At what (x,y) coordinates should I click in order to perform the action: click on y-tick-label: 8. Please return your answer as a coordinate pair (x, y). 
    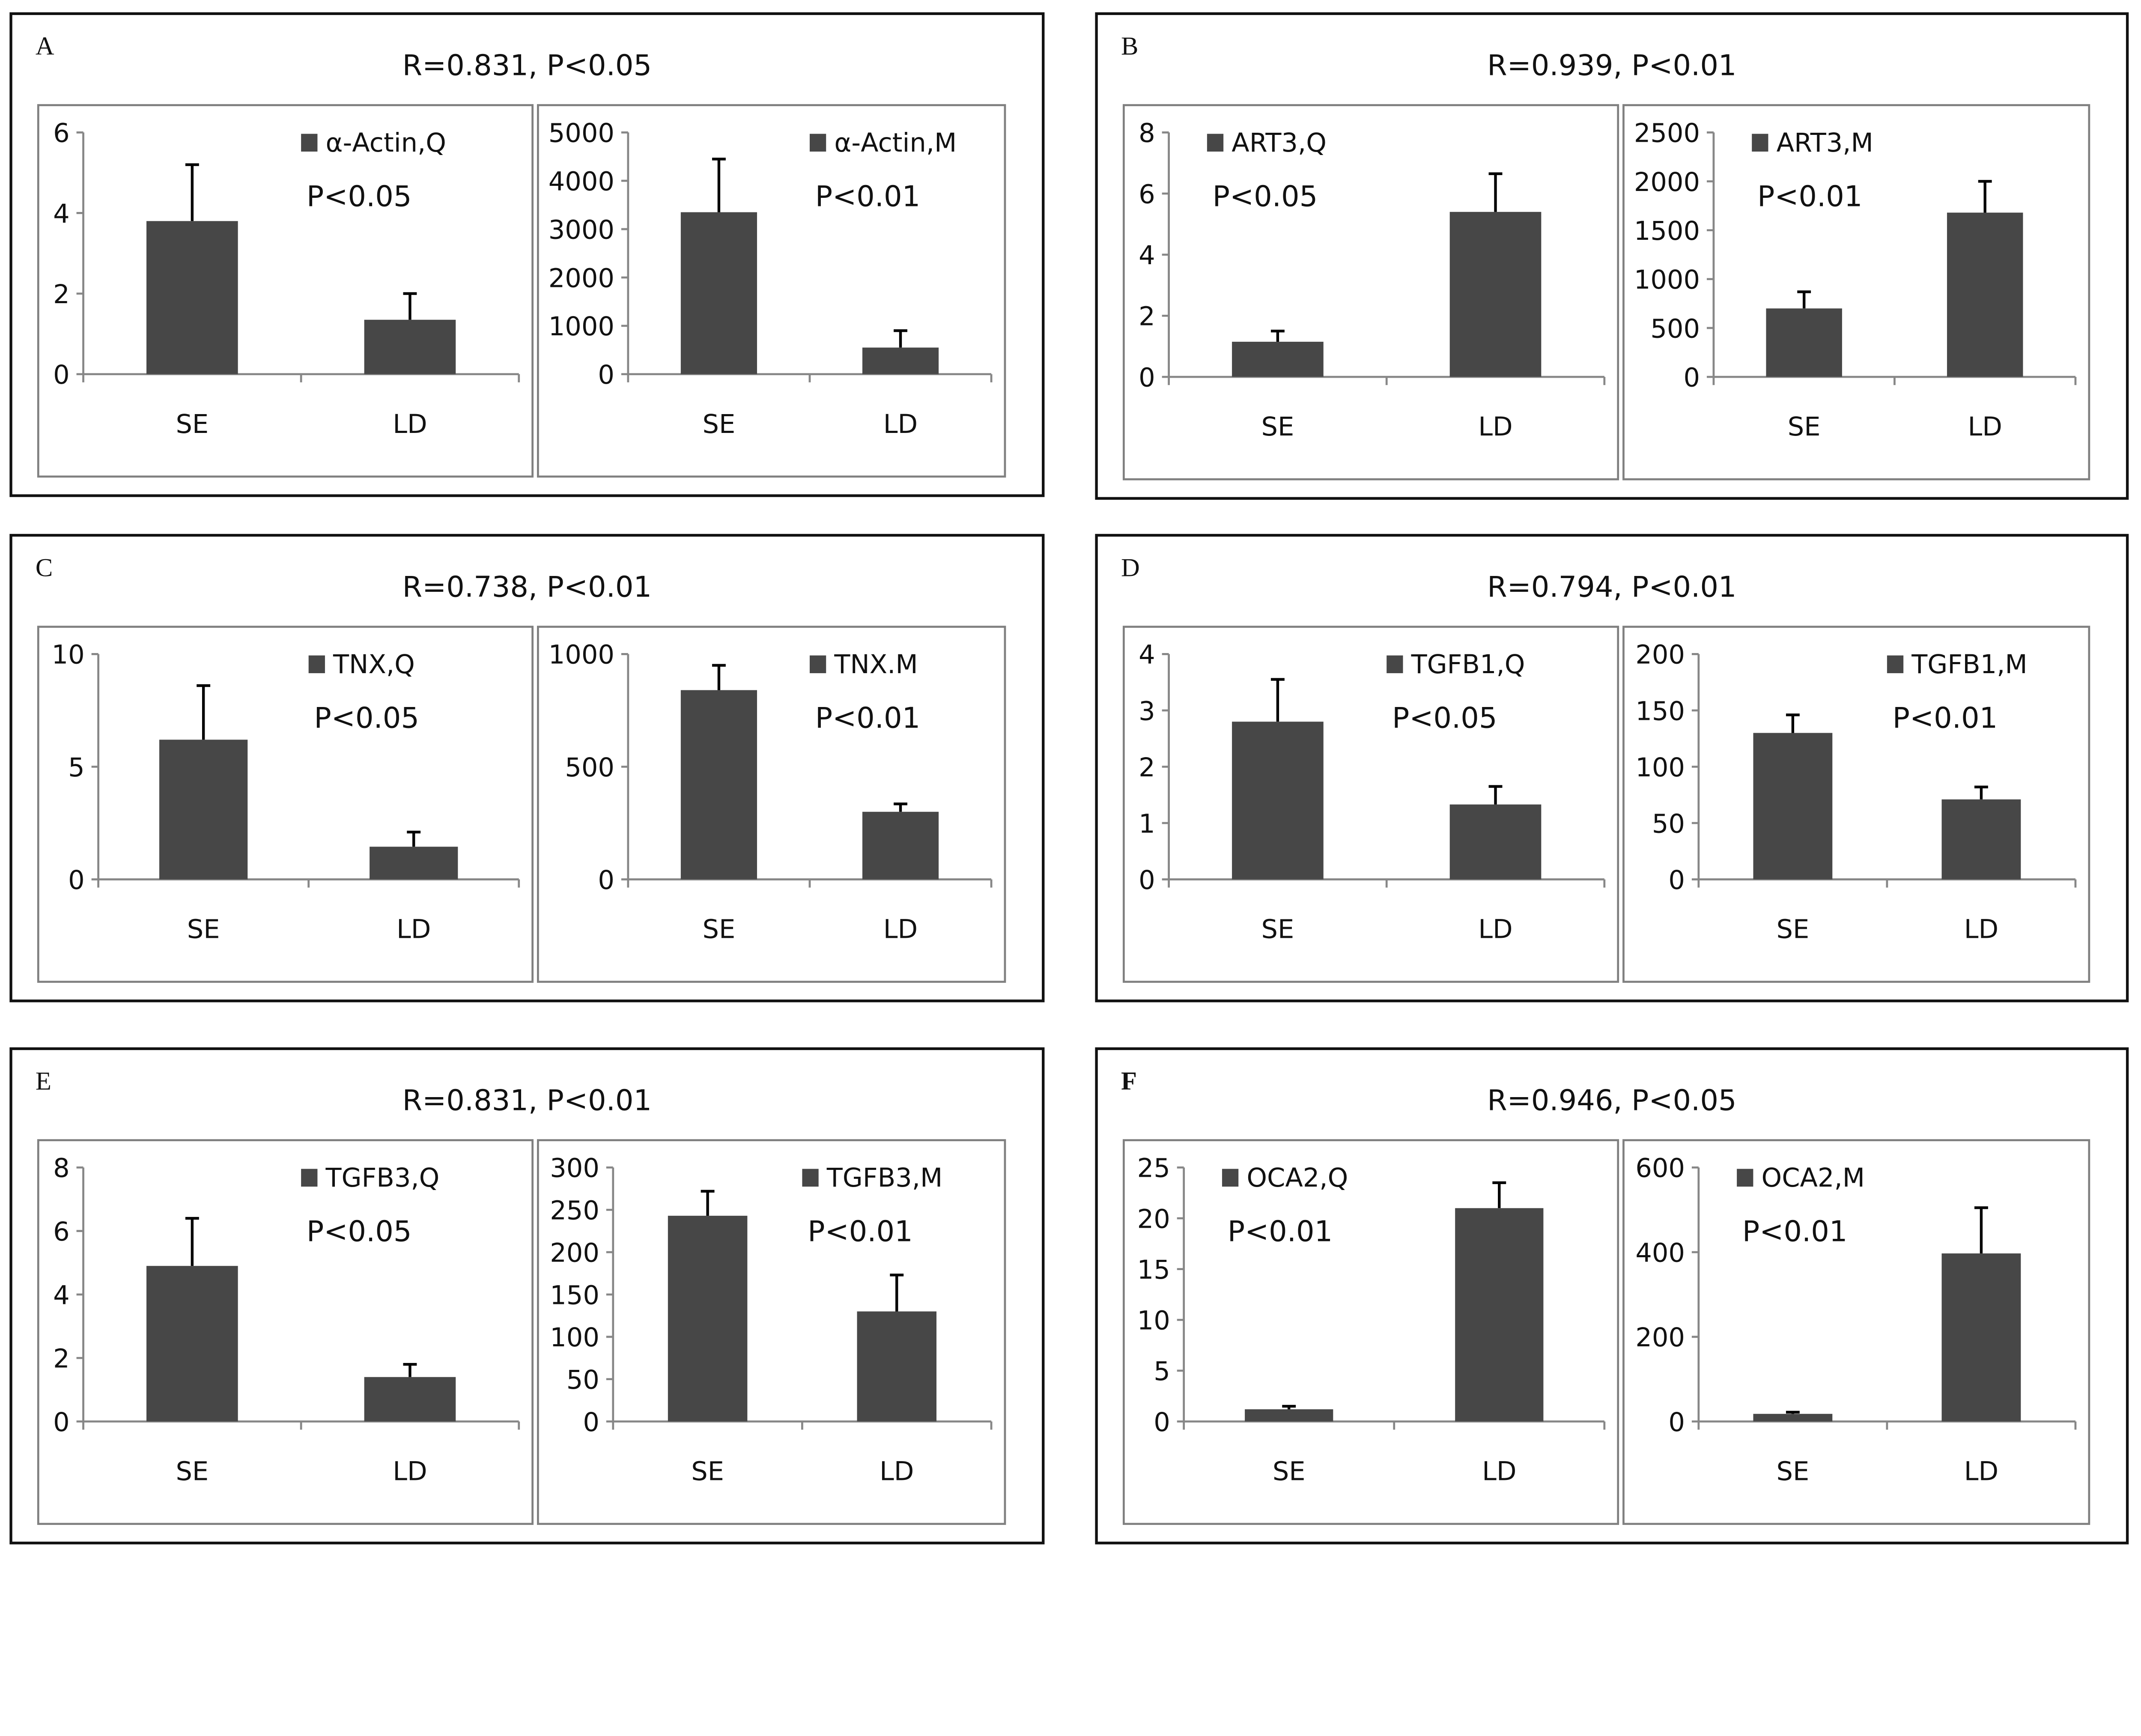
    Looking at the image, I should click on (61, 1169).